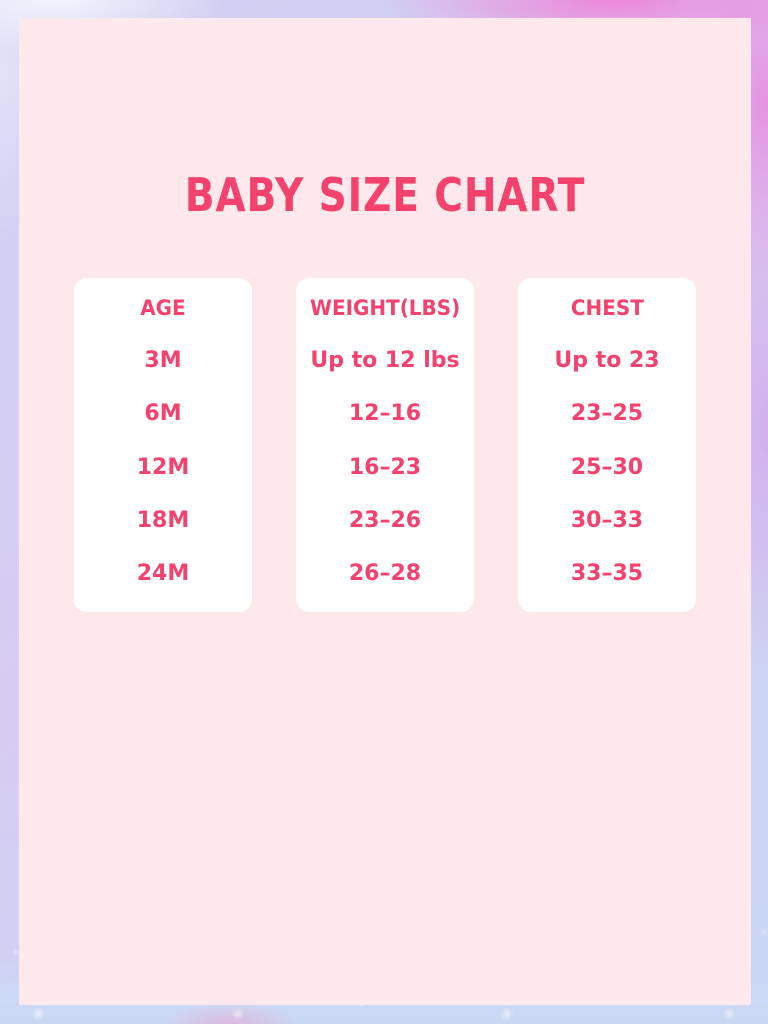  Describe the element at coordinates (607, 414) in the screenshot. I see `chest-cell: 23–25` at that location.